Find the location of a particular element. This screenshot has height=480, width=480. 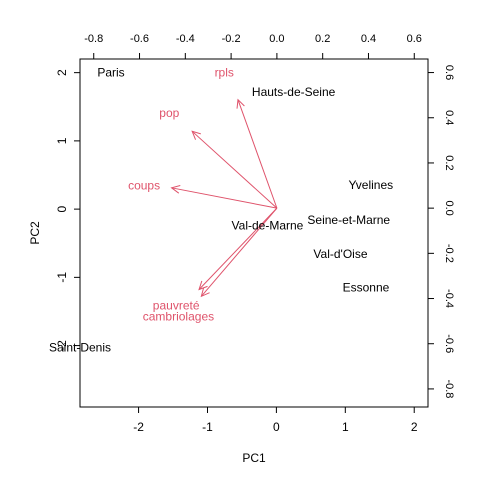

top-tick-label: -0.4 is located at coordinates (185, 39).